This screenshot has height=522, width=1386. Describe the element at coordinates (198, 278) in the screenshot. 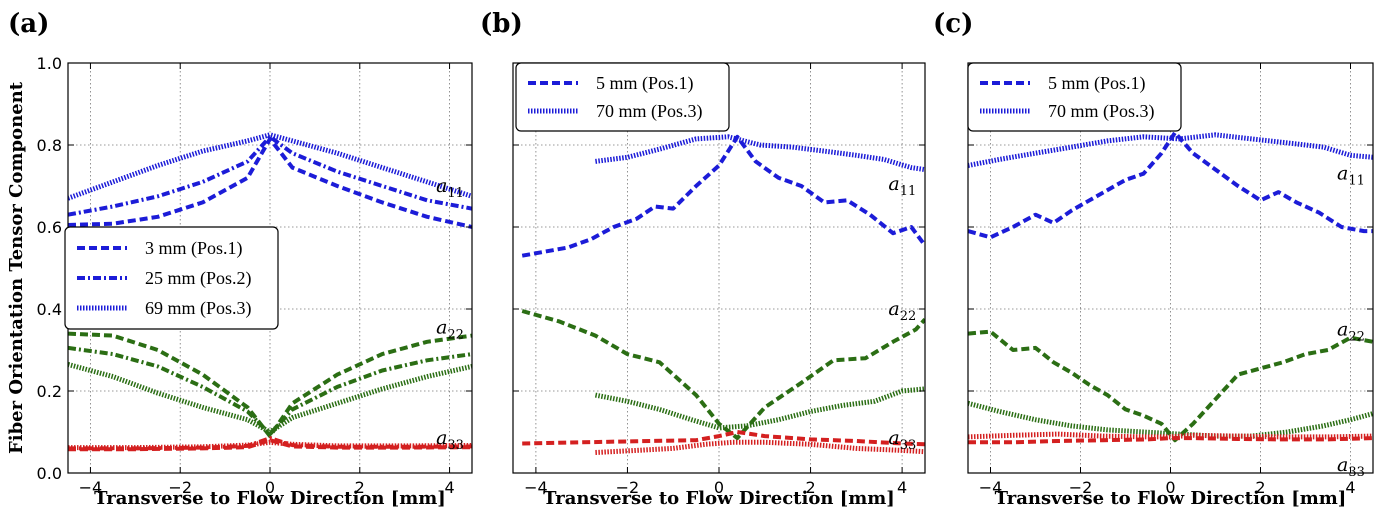

I see `legend-label: 25 mm (Pos.2)` at that location.